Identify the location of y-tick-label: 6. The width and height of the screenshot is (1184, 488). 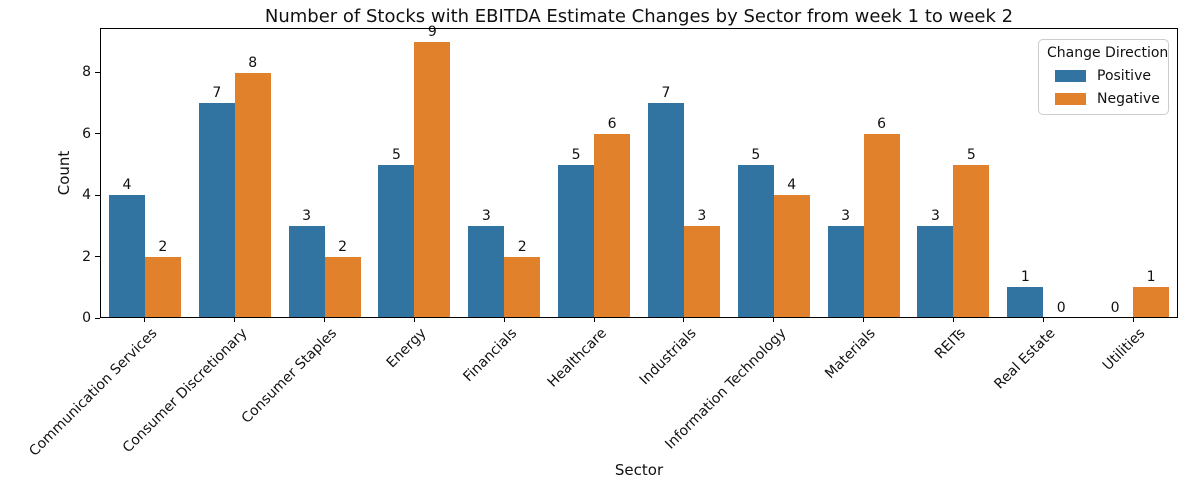
(86, 133).